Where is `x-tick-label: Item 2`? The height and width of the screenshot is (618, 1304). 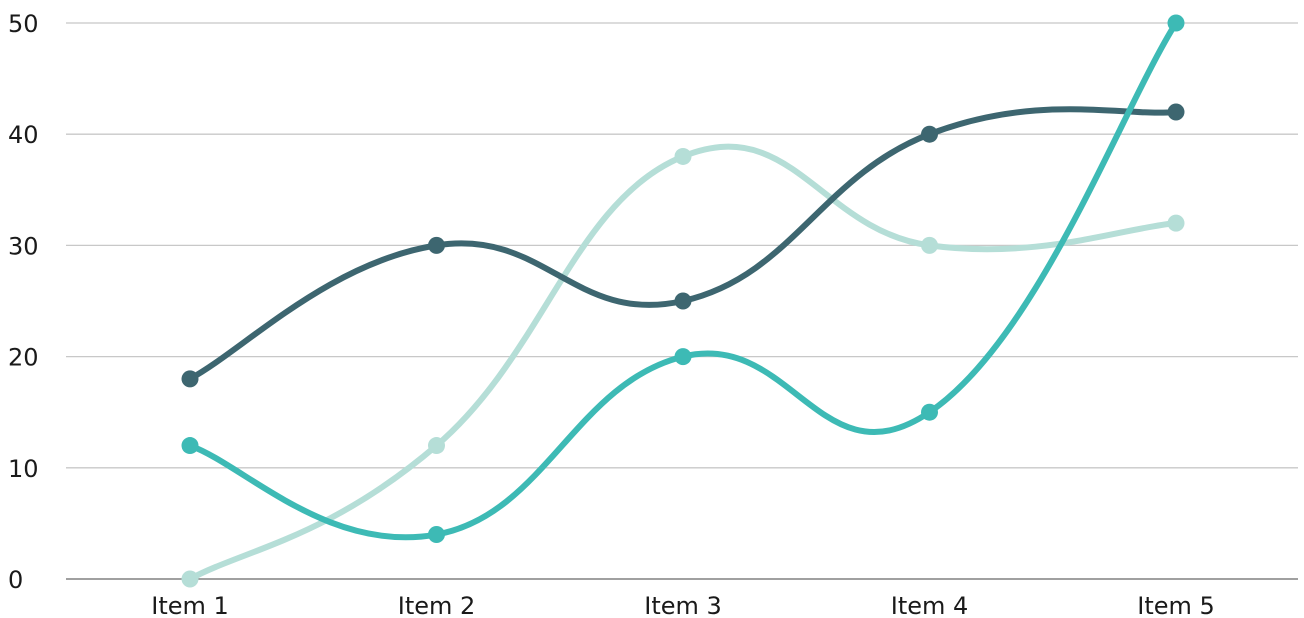 x-tick-label: Item 2 is located at coordinates (437, 605).